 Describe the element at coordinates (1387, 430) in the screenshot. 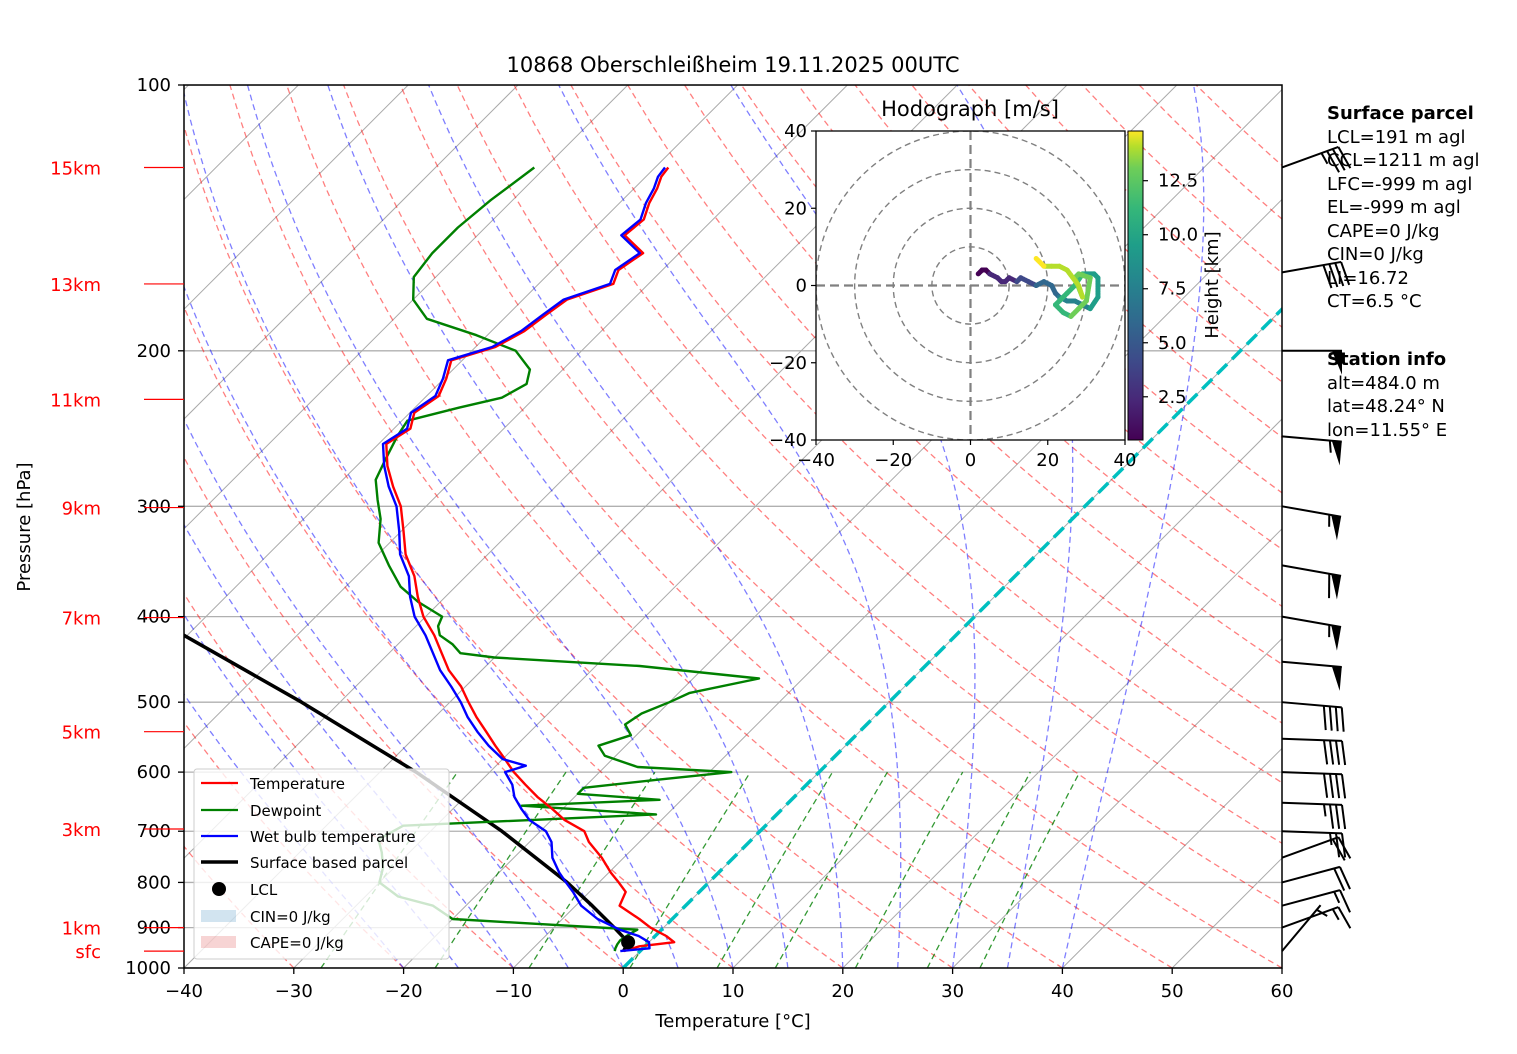

I see `info-lon: lon=11.55° E` at that location.